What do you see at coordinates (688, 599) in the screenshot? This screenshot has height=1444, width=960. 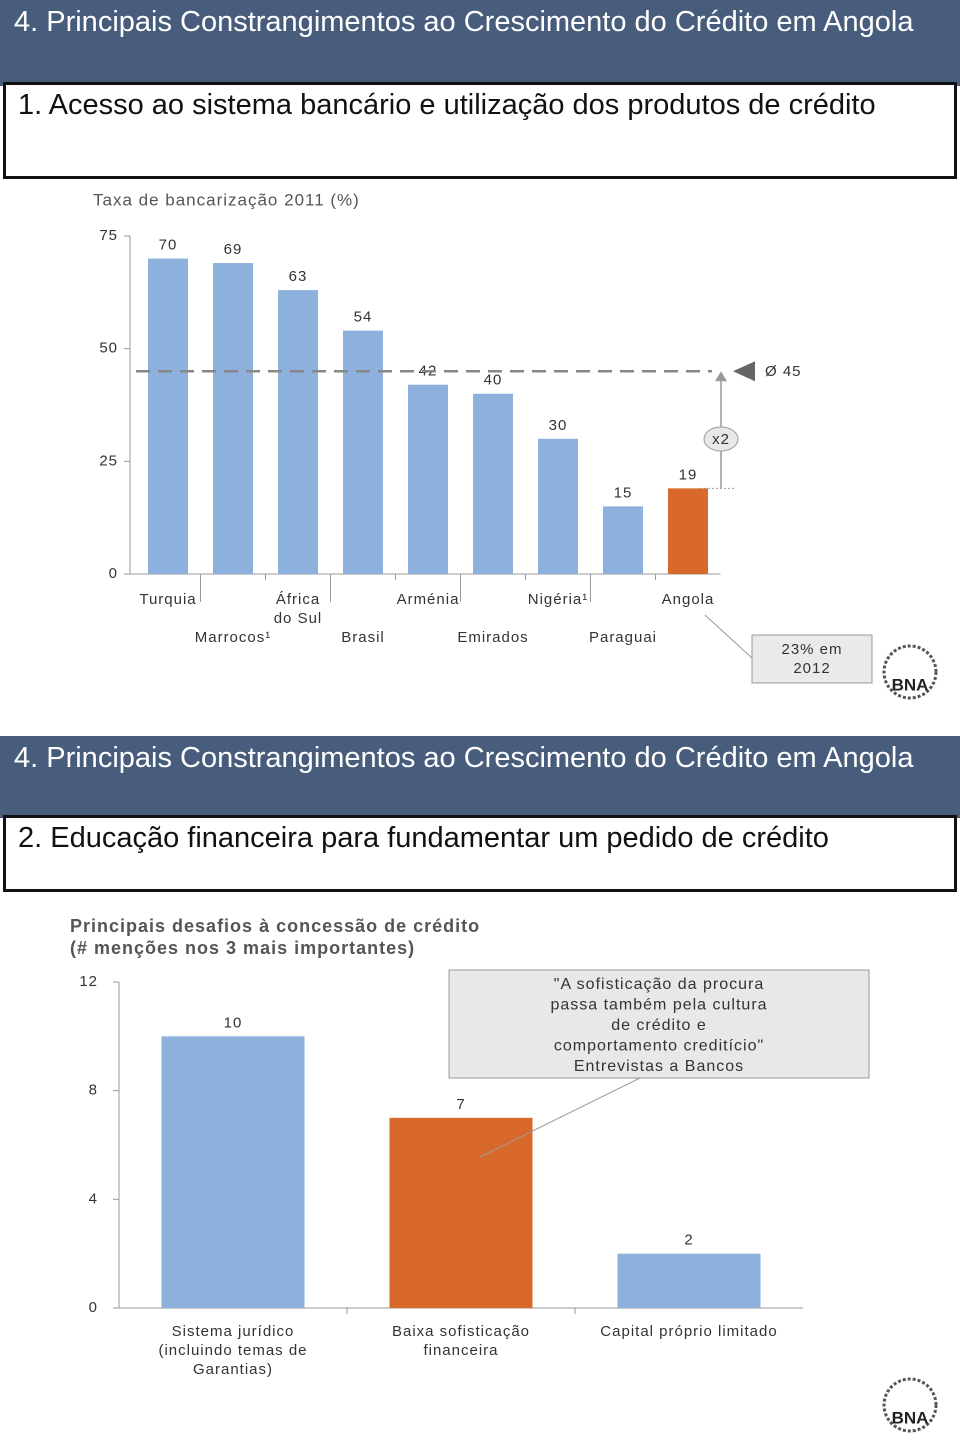 I see `x-tick-label: Angola` at bounding box center [688, 599].